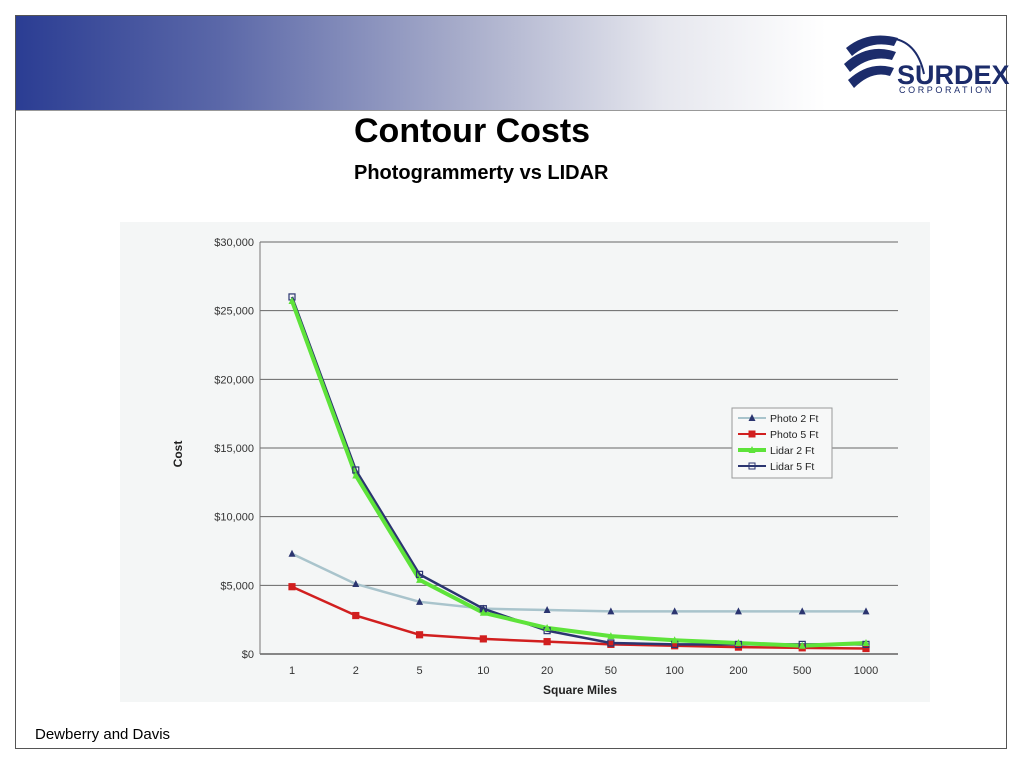 Image resolution: width=1024 pixels, height=768 pixels. What do you see at coordinates (234, 312) in the screenshot?
I see `y-tick-label: $25,000` at bounding box center [234, 312].